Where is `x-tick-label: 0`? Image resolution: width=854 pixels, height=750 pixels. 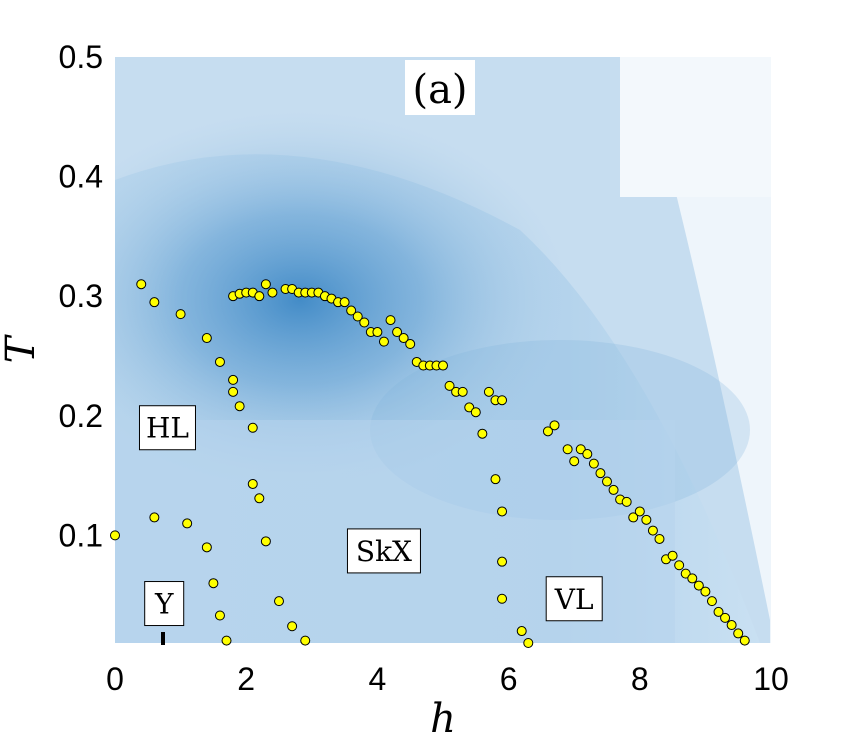 x-tick-label: 0 is located at coordinates (115, 679).